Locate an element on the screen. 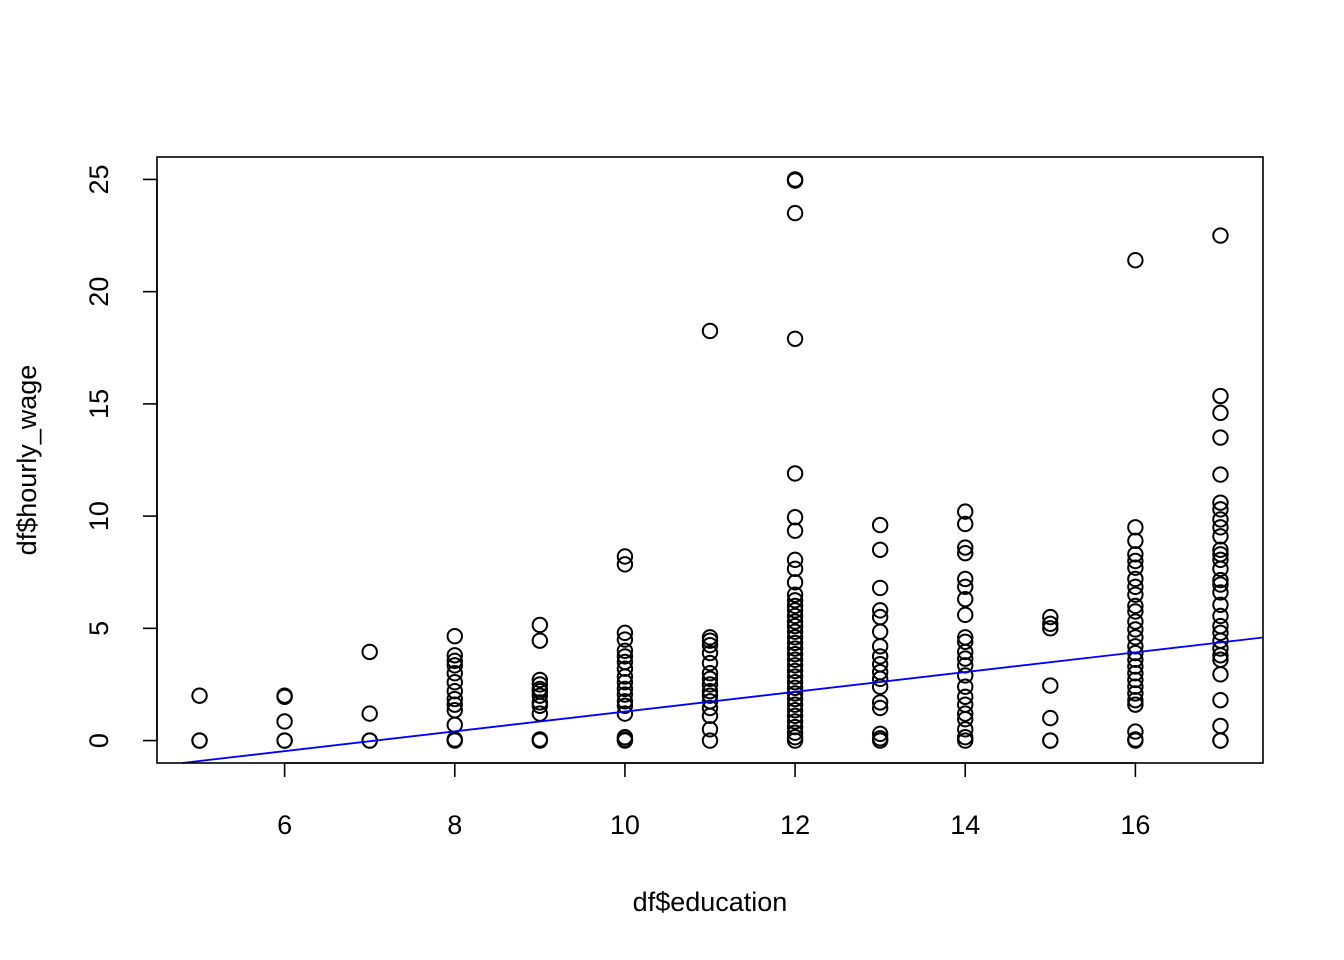 The height and width of the screenshot is (960, 1344). y-axis: 0 5 10 15 20 25 is located at coordinates (121, 456).